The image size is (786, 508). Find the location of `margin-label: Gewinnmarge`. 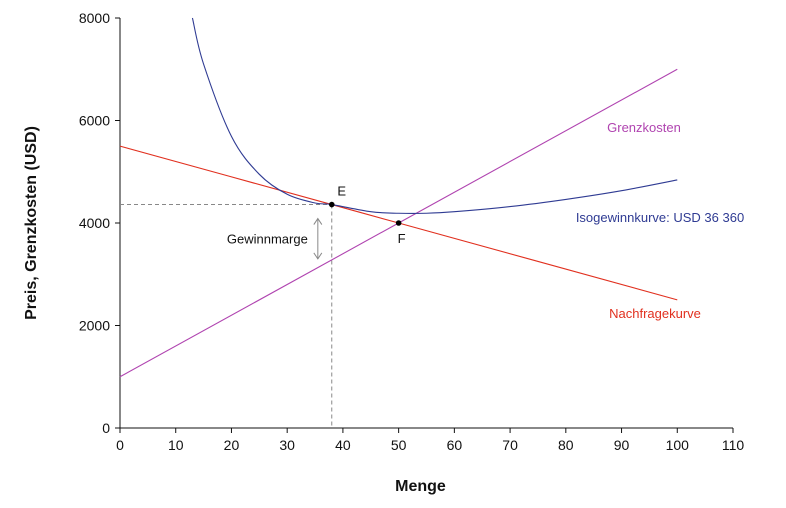

margin-label: Gewinnmarge is located at coordinates (267, 239).